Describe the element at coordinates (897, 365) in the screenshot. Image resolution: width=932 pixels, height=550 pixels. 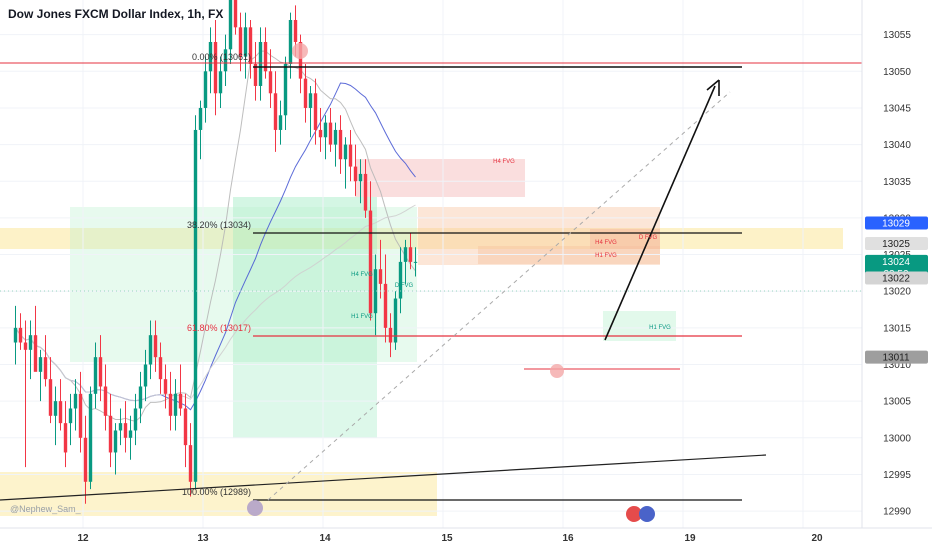
I see `price-tick-label: 13010` at that location.